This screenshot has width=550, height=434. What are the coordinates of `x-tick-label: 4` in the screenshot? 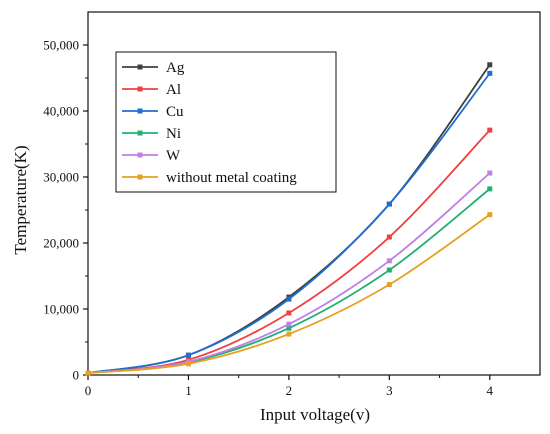 It's located at (490, 390).